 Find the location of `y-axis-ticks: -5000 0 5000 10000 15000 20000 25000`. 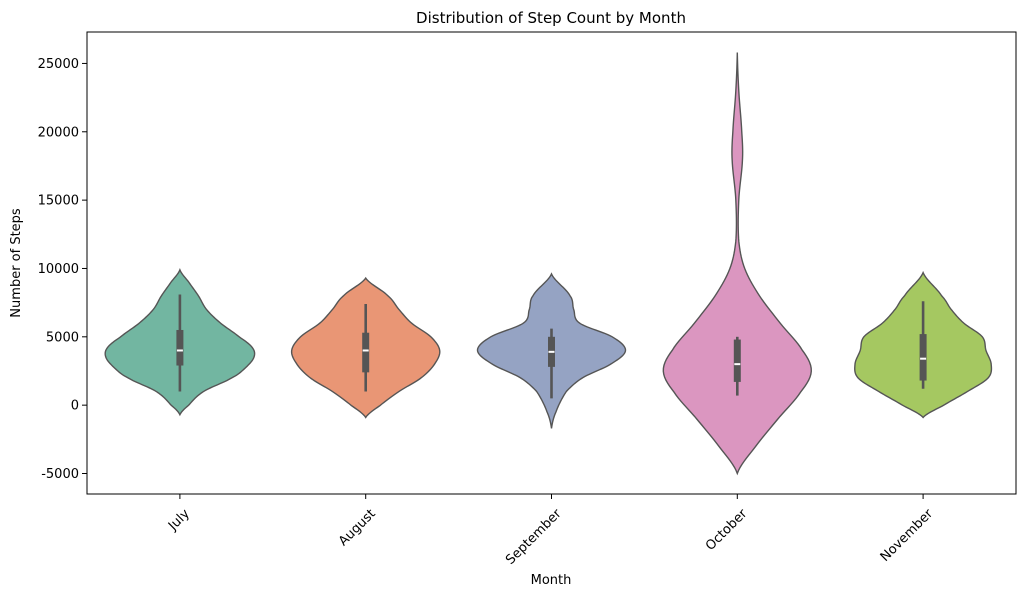

y-axis-ticks: -5000 0 5000 10000 15000 20000 25000 is located at coordinates (62, 269).